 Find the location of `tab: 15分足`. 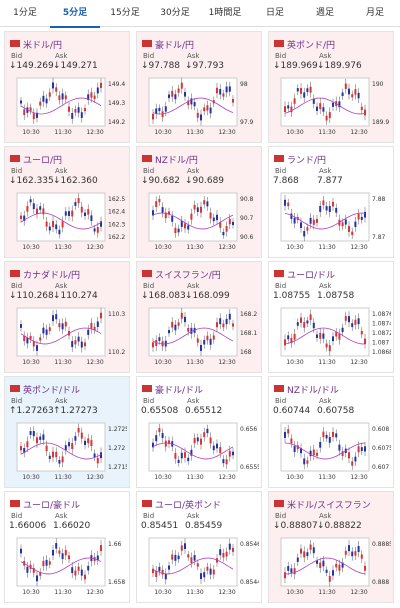

tab: 15分足 is located at coordinates (125, 13).